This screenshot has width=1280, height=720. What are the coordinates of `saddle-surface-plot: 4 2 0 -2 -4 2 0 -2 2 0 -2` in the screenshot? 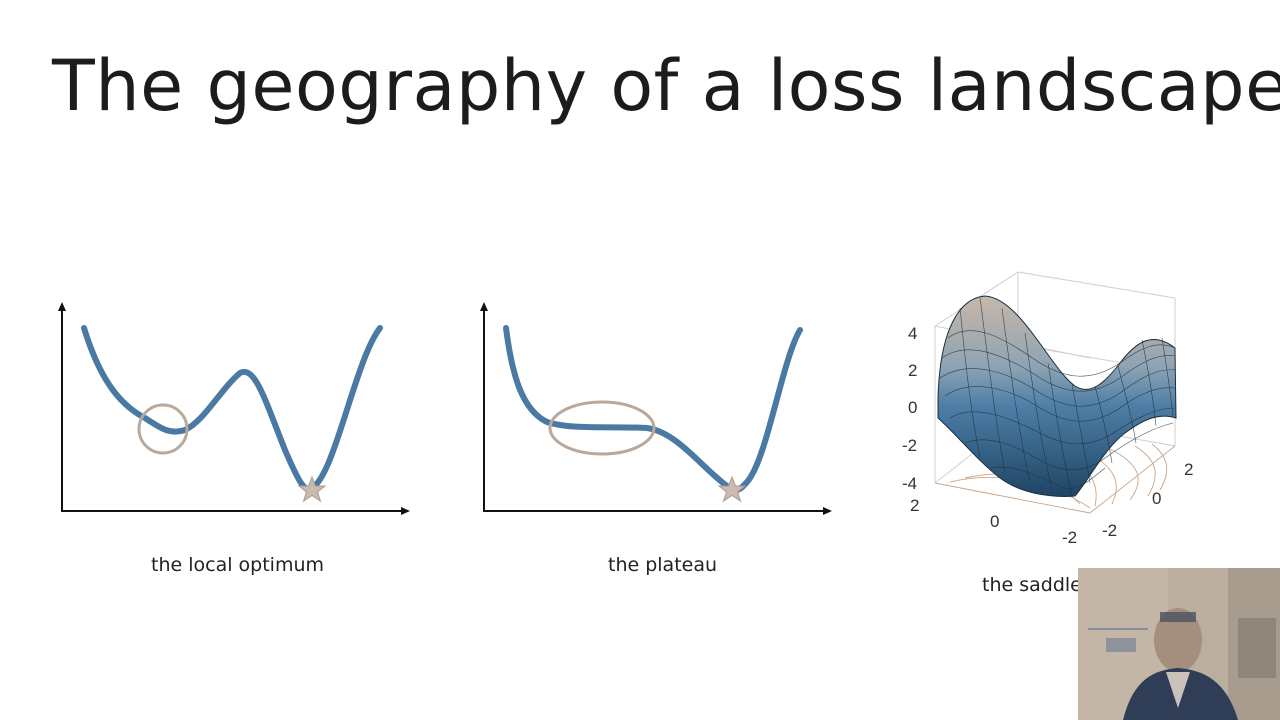 It's located at (1047, 409).